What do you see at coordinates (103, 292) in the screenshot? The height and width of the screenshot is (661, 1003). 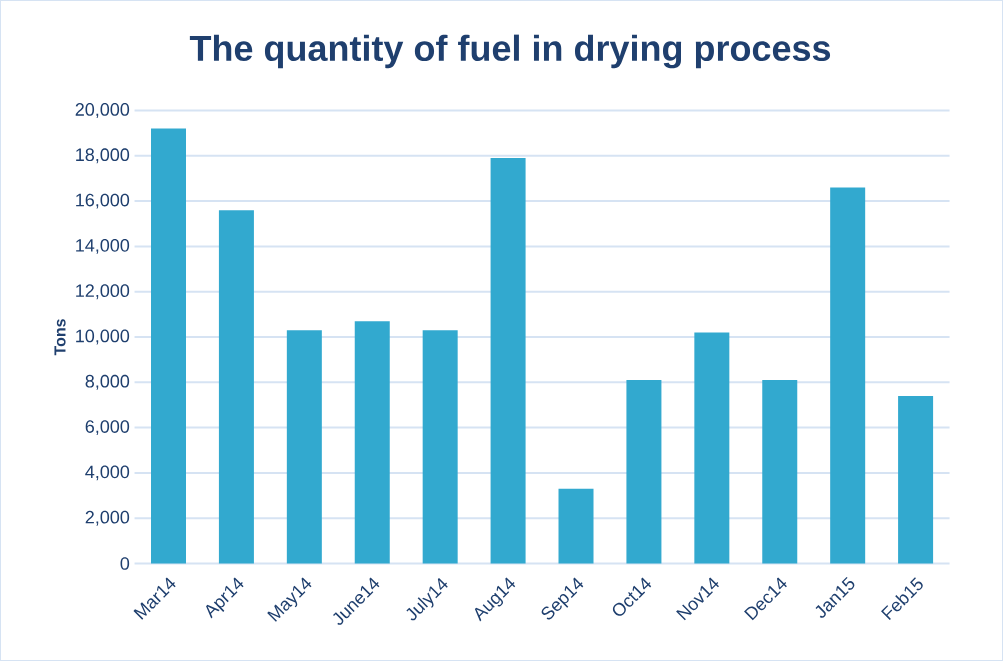 I see `y-tick-label: 12,000` at bounding box center [103, 292].